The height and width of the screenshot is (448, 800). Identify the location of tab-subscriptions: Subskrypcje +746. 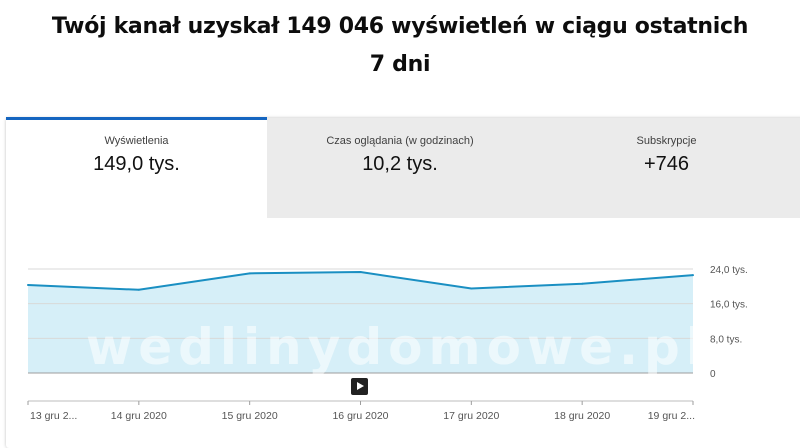
(666, 168).